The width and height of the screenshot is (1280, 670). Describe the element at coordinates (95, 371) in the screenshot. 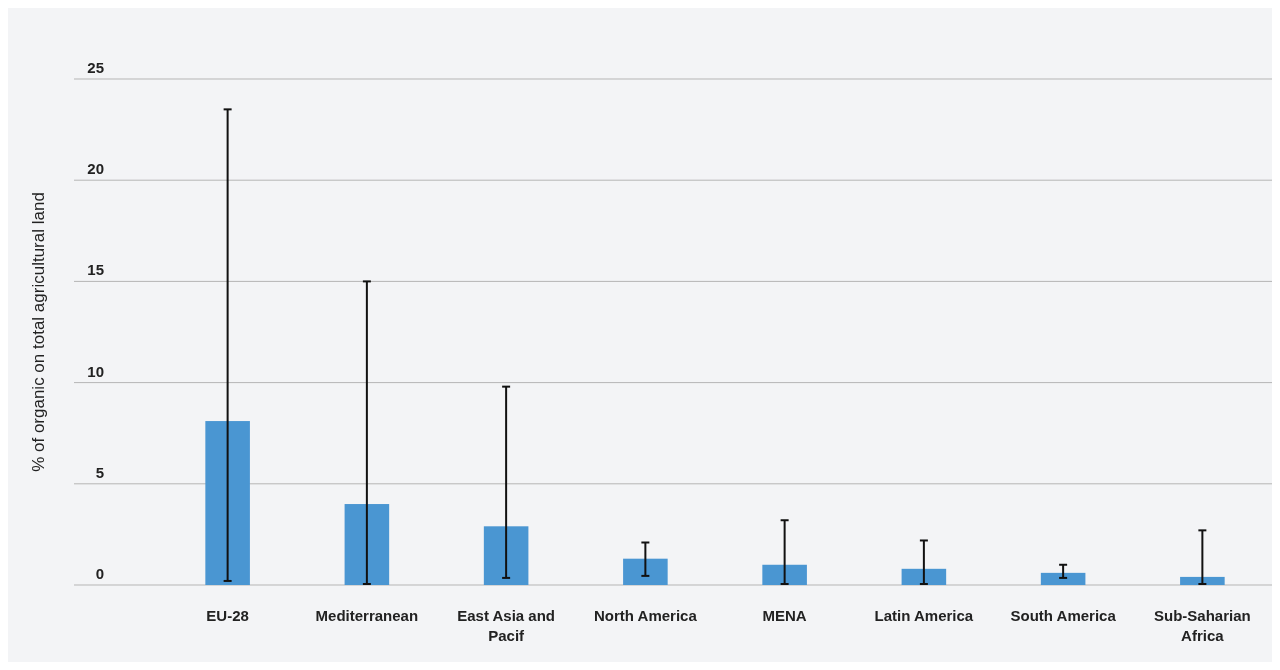

I see `y-tick-label: 10` at that location.